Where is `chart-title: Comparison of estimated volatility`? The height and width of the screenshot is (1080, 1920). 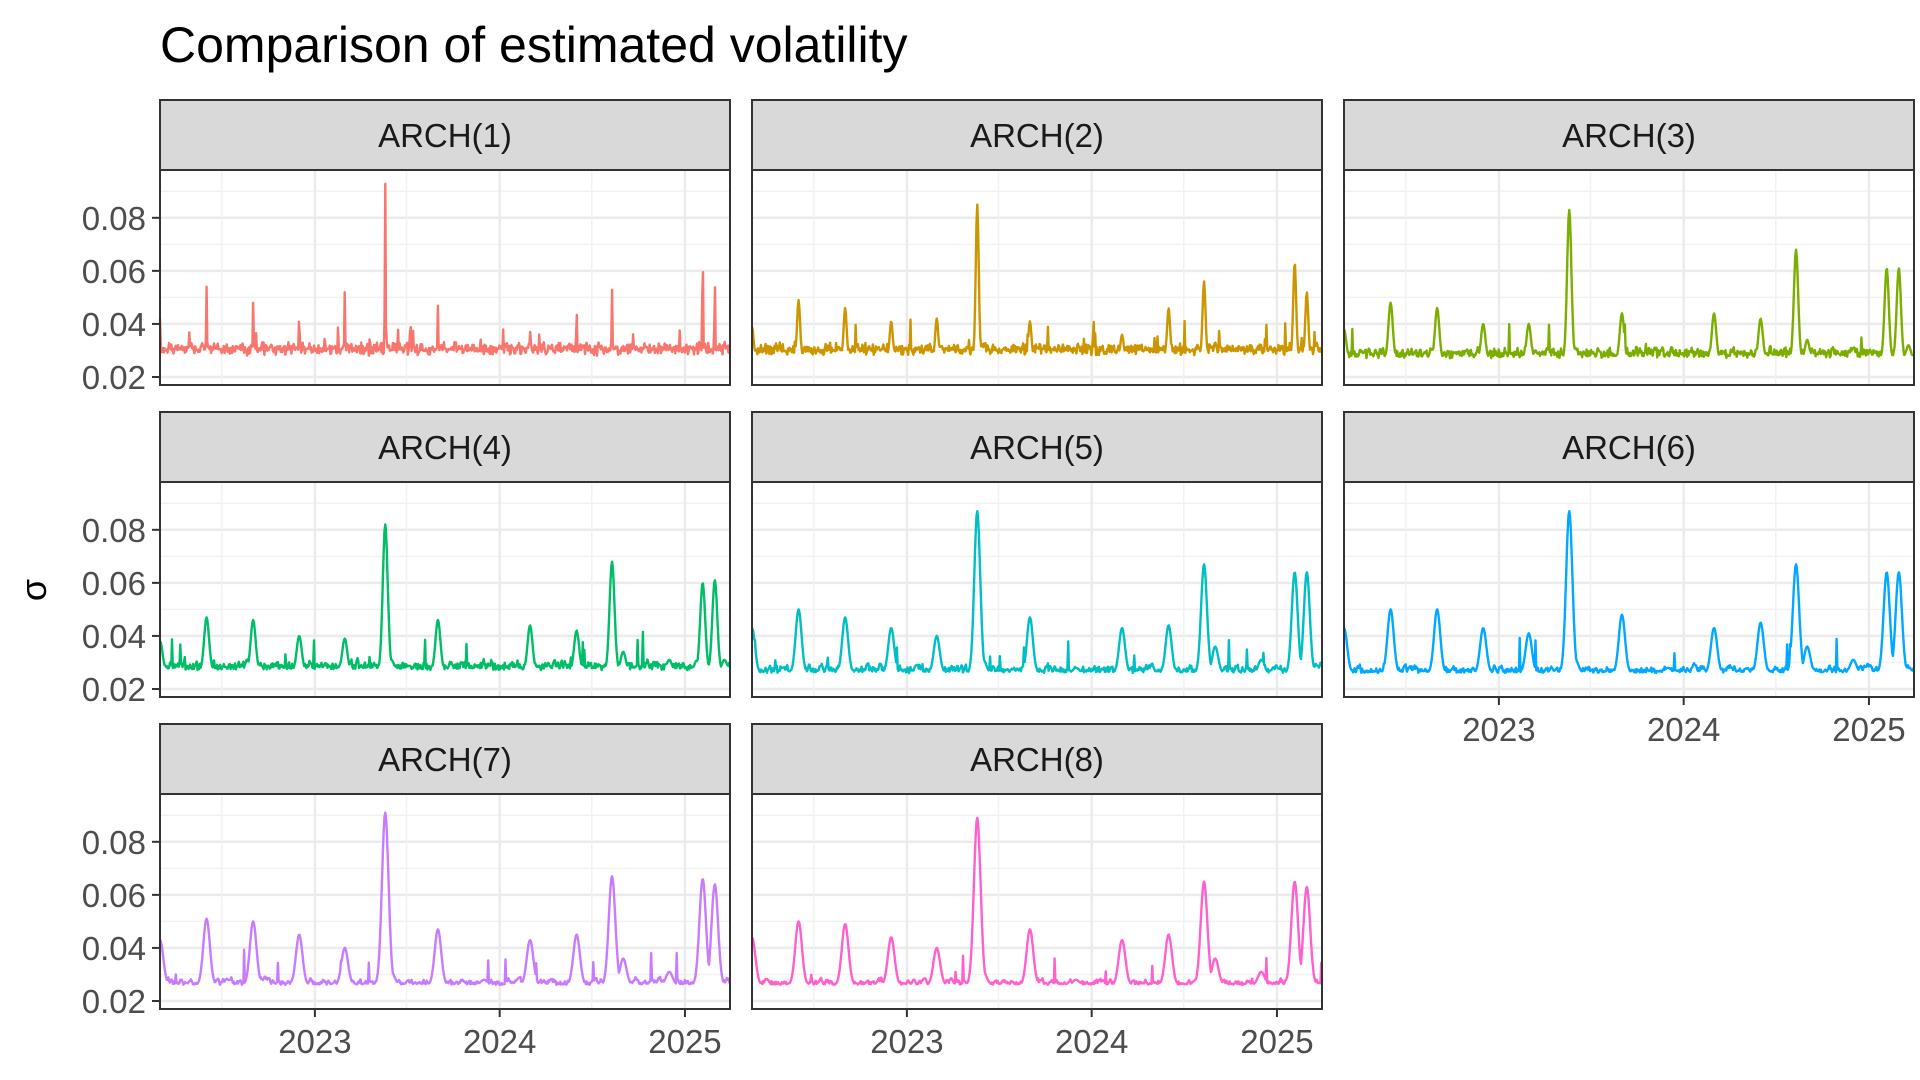 chart-title: Comparison of estimated volatility is located at coordinates (534, 45).